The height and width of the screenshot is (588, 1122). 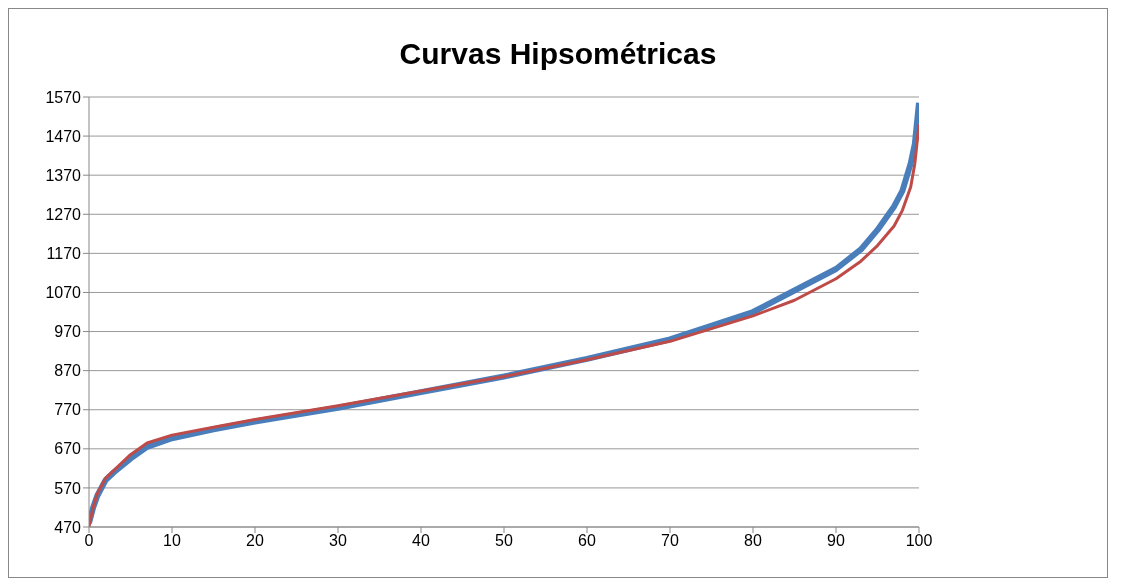 What do you see at coordinates (68, 449) in the screenshot?
I see `y-tick-label: 670` at bounding box center [68, 449].